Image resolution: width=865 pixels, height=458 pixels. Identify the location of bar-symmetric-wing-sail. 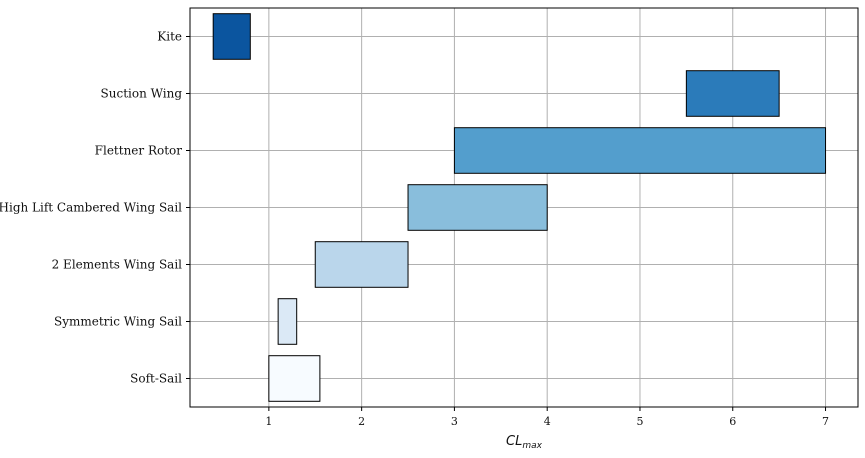
(287, 321).